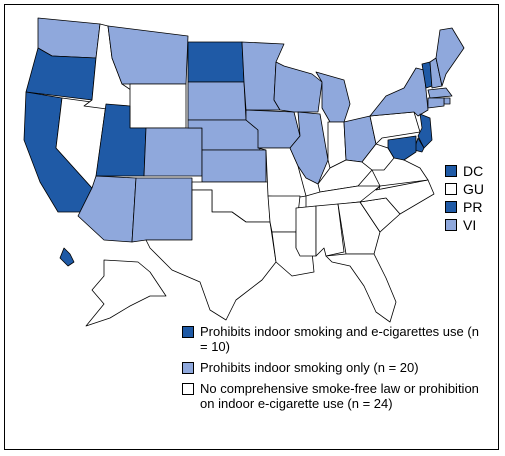 The height and width of the screenshot is (456, 505). I want to click on territory-dc: DC, so click(472, 171).